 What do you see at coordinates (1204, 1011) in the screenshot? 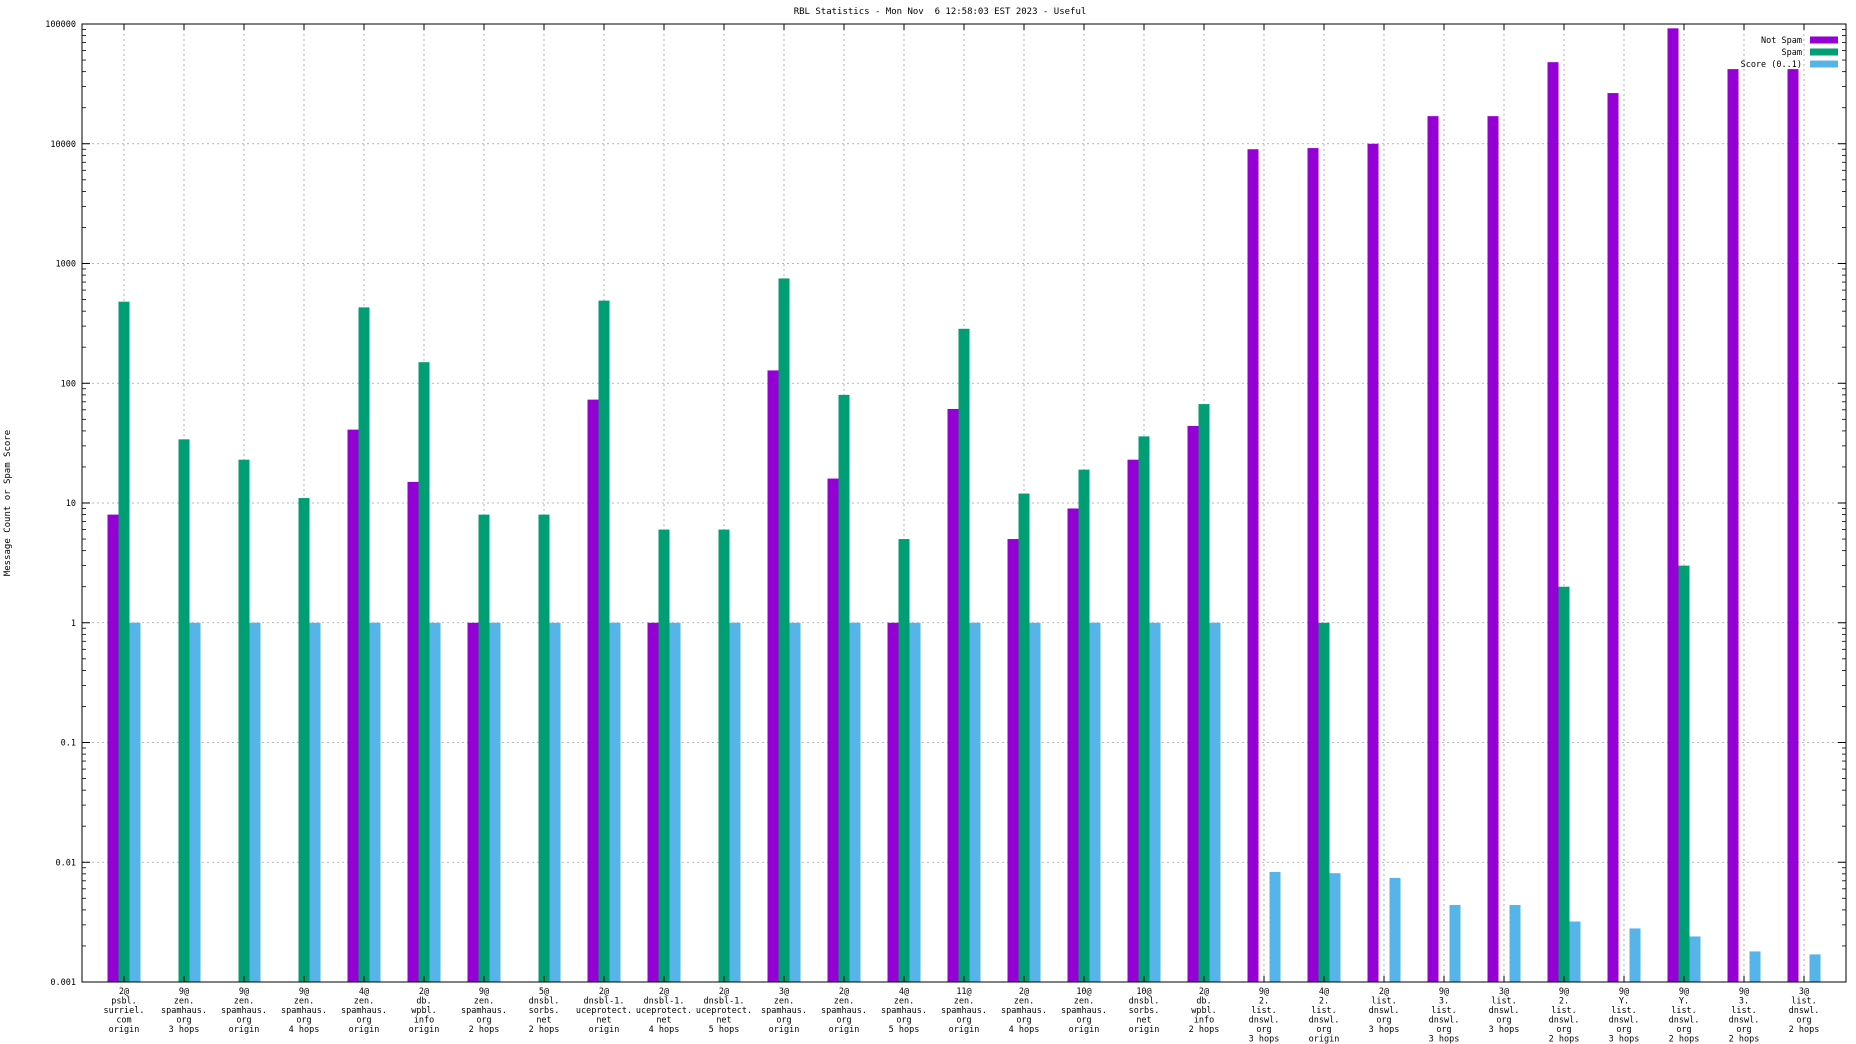
I see `x-tick-label: 2@ db. wpbl. info 2 hops` at bounding box center [1204, 1011].